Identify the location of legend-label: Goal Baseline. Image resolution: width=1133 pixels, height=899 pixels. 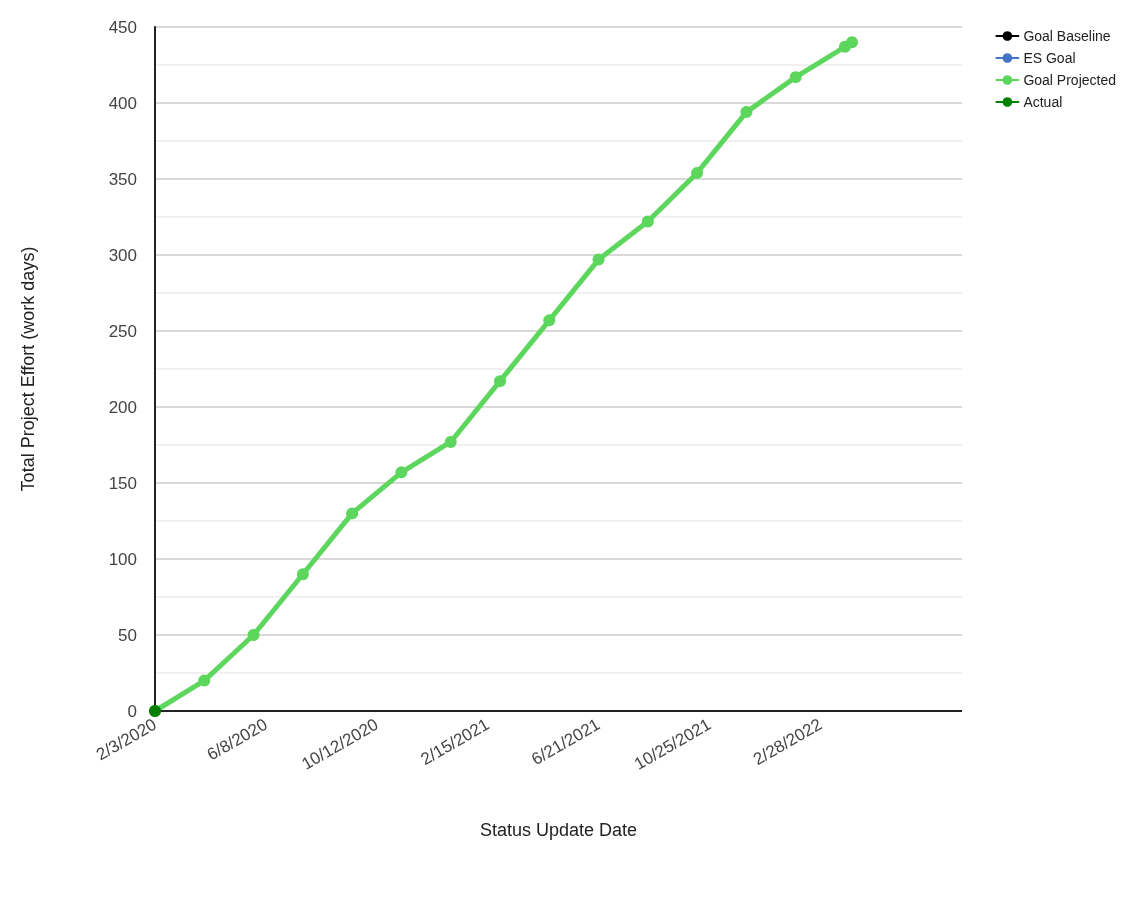
(1067, 36).